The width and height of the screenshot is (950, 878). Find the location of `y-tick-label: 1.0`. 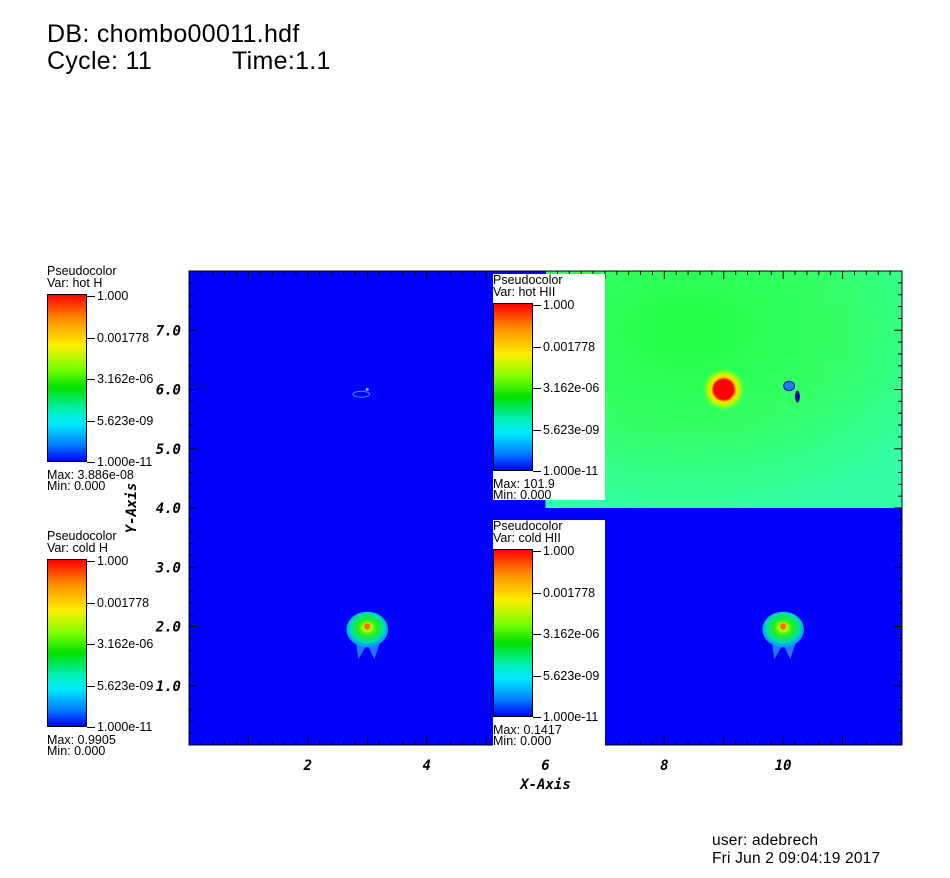

y-tick-label: 1.0 is located at coordinates (168, 687).